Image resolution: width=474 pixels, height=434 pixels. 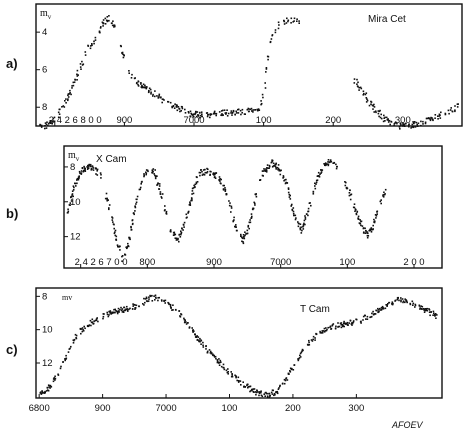 What do you see at coordinates (44, 70) in the screenshot?
I see `y-tick-label: 6` at bounding box center [44, 70].